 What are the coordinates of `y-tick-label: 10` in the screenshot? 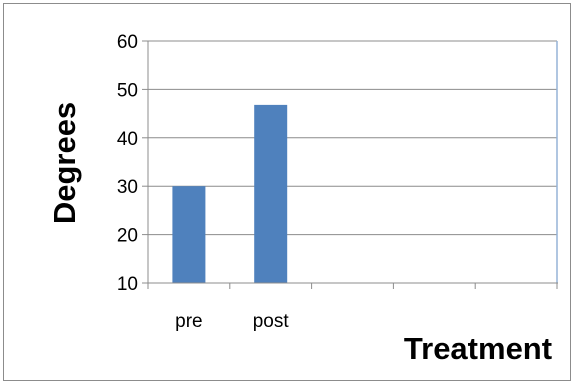 It's located at (127, 284).